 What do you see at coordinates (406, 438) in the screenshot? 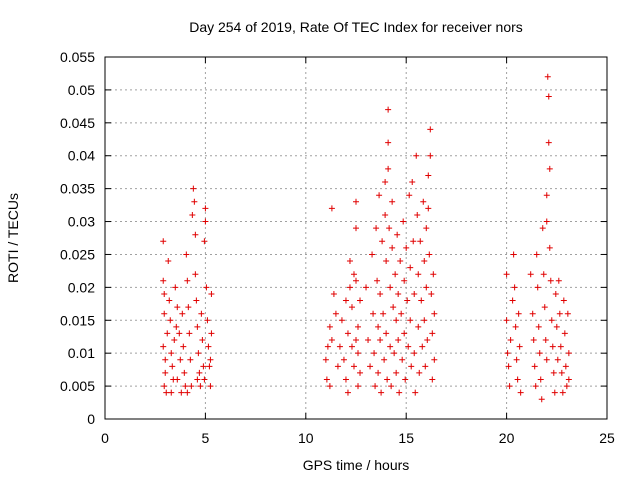
I see `x-tick-label: 15` at bounding box center [406, 438].